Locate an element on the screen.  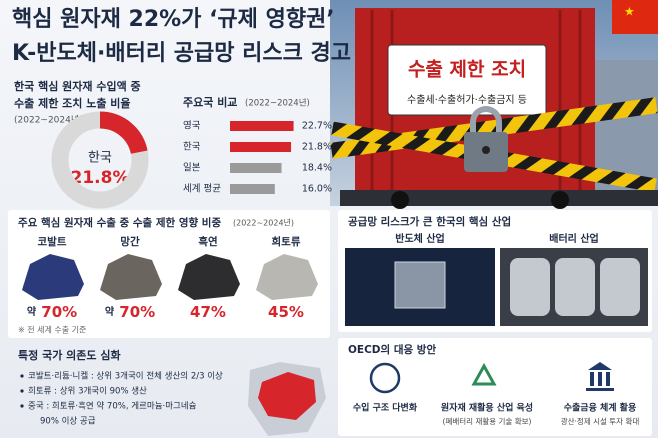
donut-segment is located at coordinates (100, 160).